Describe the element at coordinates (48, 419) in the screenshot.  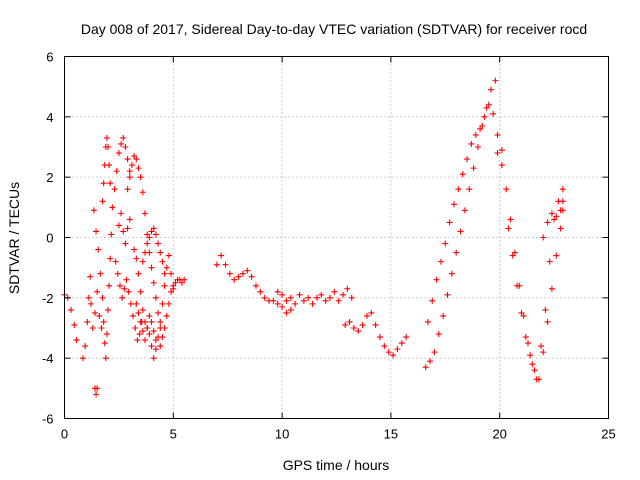
I see `y-tick-label: -6` at that location.